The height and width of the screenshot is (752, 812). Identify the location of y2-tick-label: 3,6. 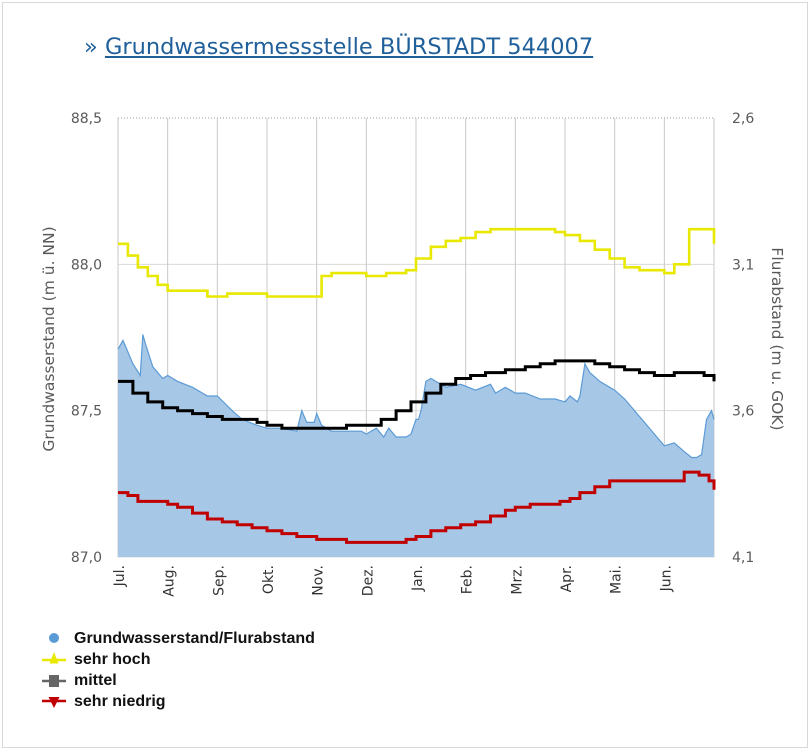
(743, 412).